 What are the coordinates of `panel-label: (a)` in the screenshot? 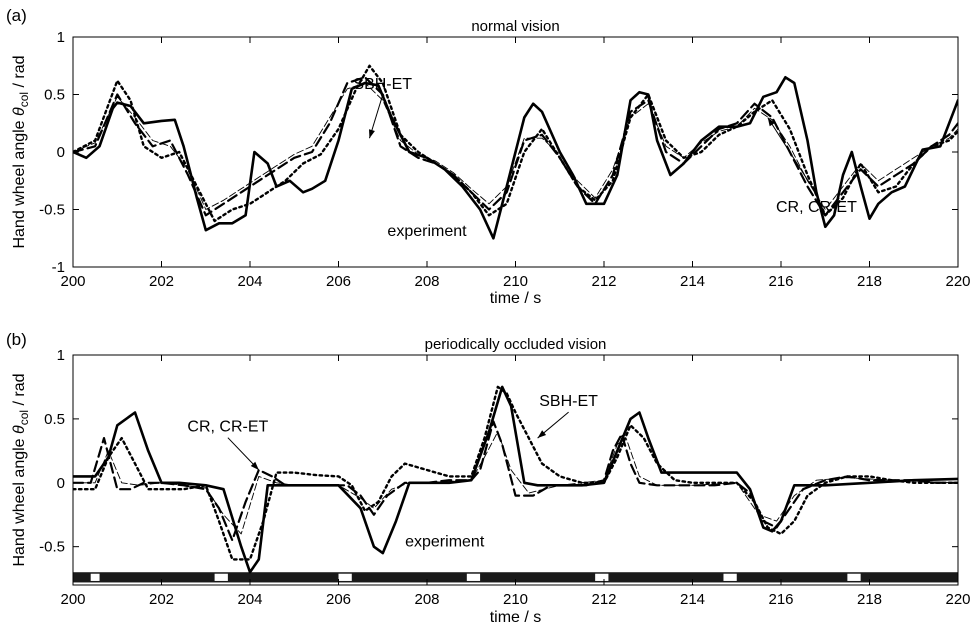 It's located at (16, 15).